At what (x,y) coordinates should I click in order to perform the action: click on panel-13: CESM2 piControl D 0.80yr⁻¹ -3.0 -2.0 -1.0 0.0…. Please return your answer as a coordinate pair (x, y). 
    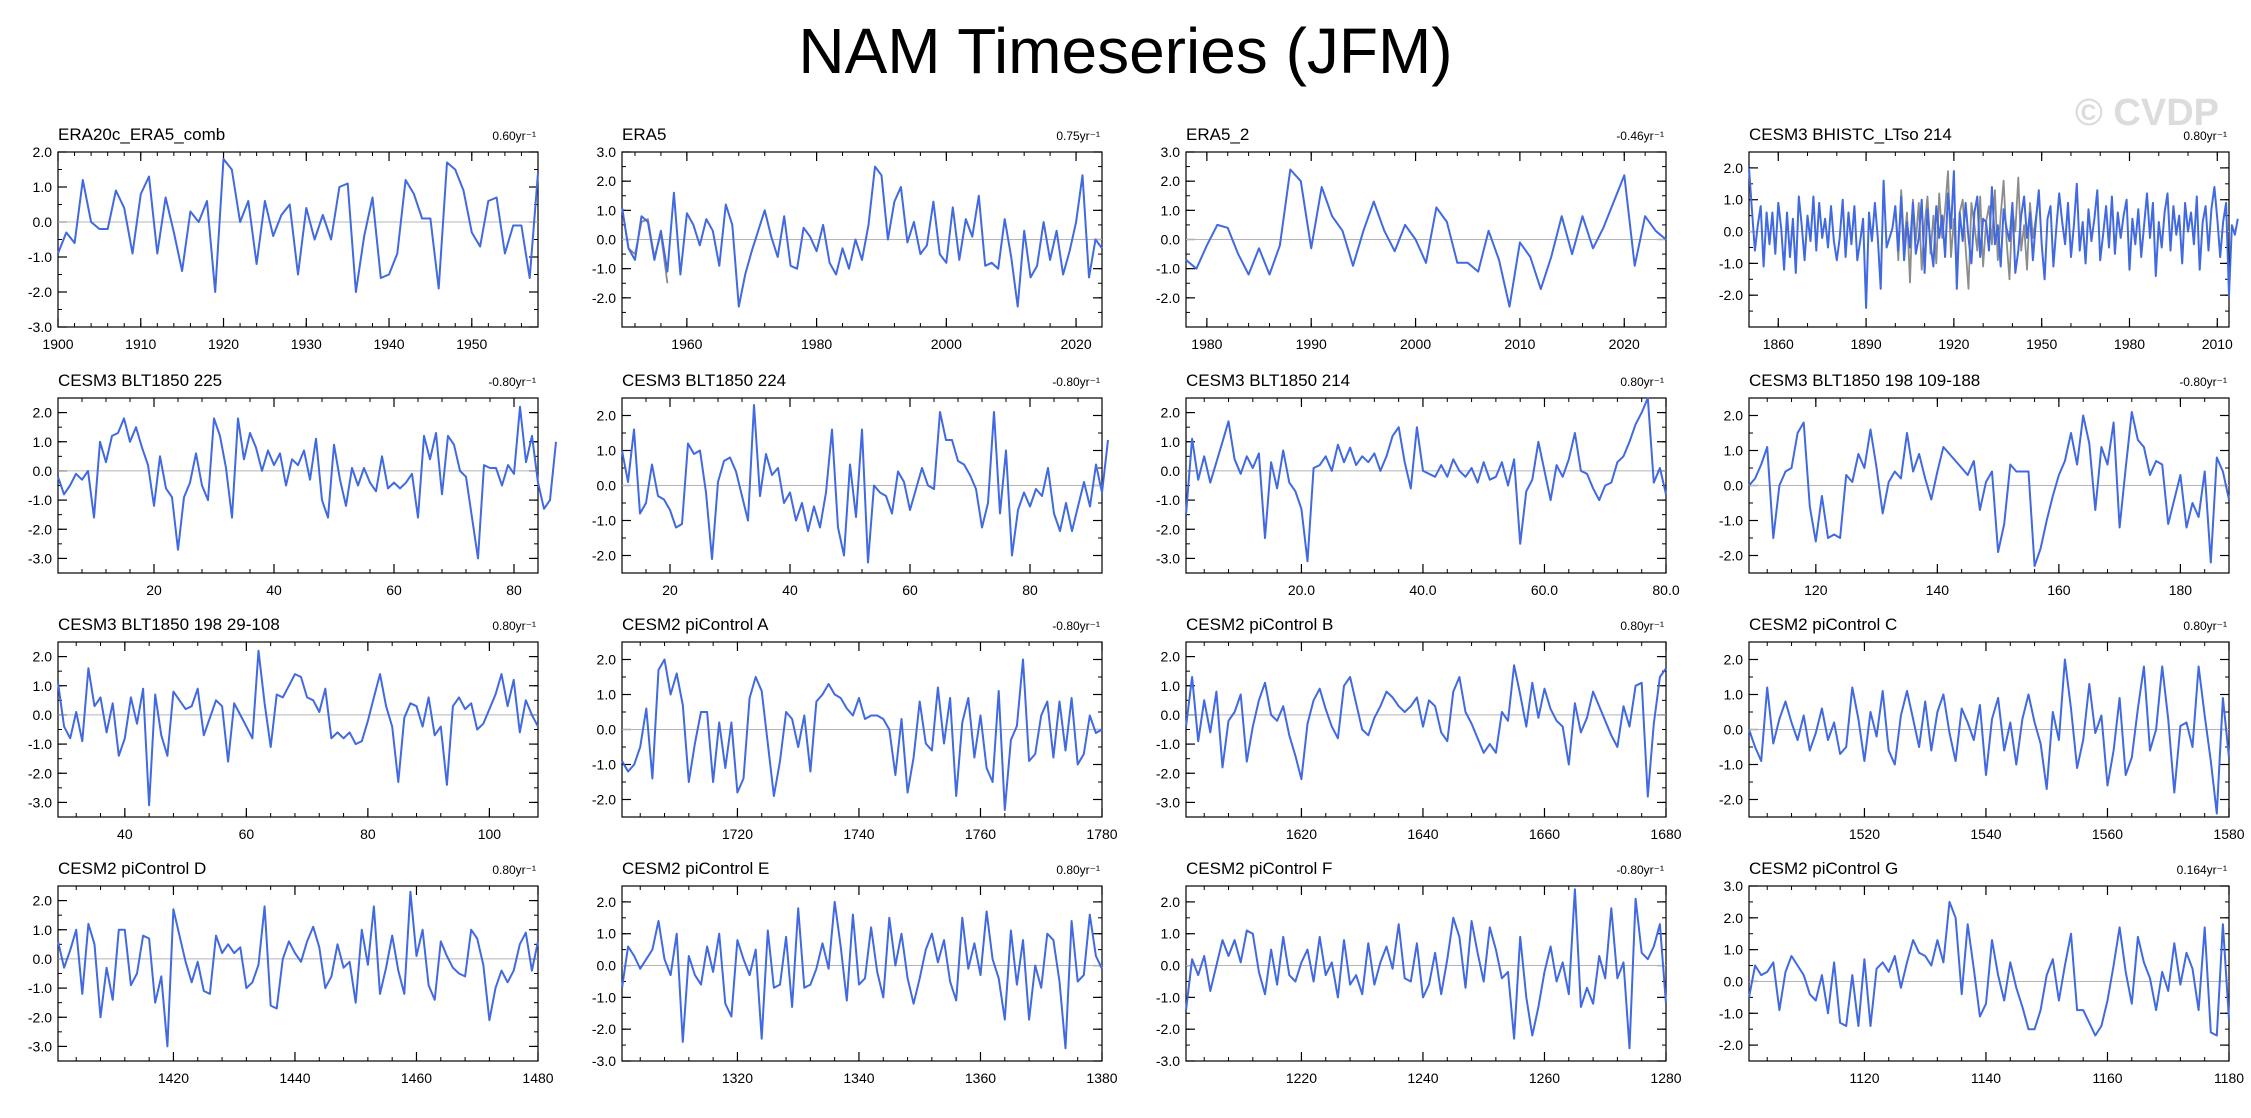
    Looking at the image, I should click on (291, 972).